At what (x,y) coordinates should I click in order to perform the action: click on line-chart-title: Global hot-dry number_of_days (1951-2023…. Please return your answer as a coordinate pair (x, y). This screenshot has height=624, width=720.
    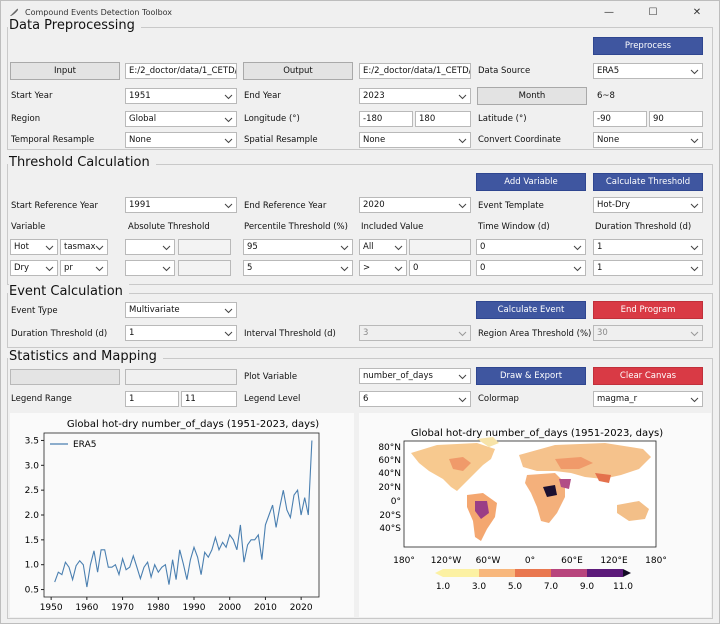
    Looking at the image, I should click on (193, 424).